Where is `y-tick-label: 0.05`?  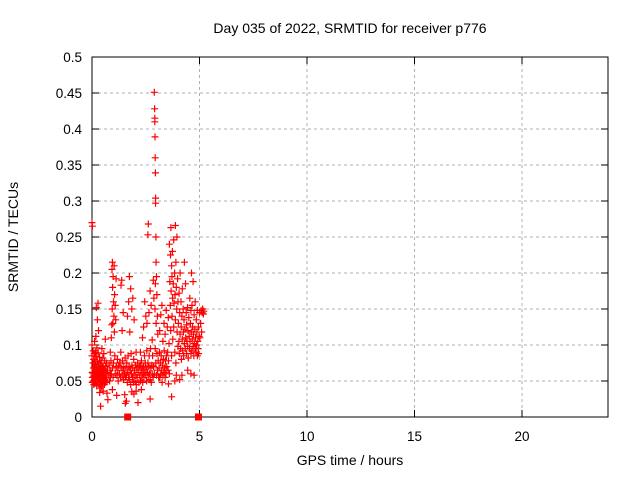
y-tick-label: 0.05 is located at coordinates (69, 381).